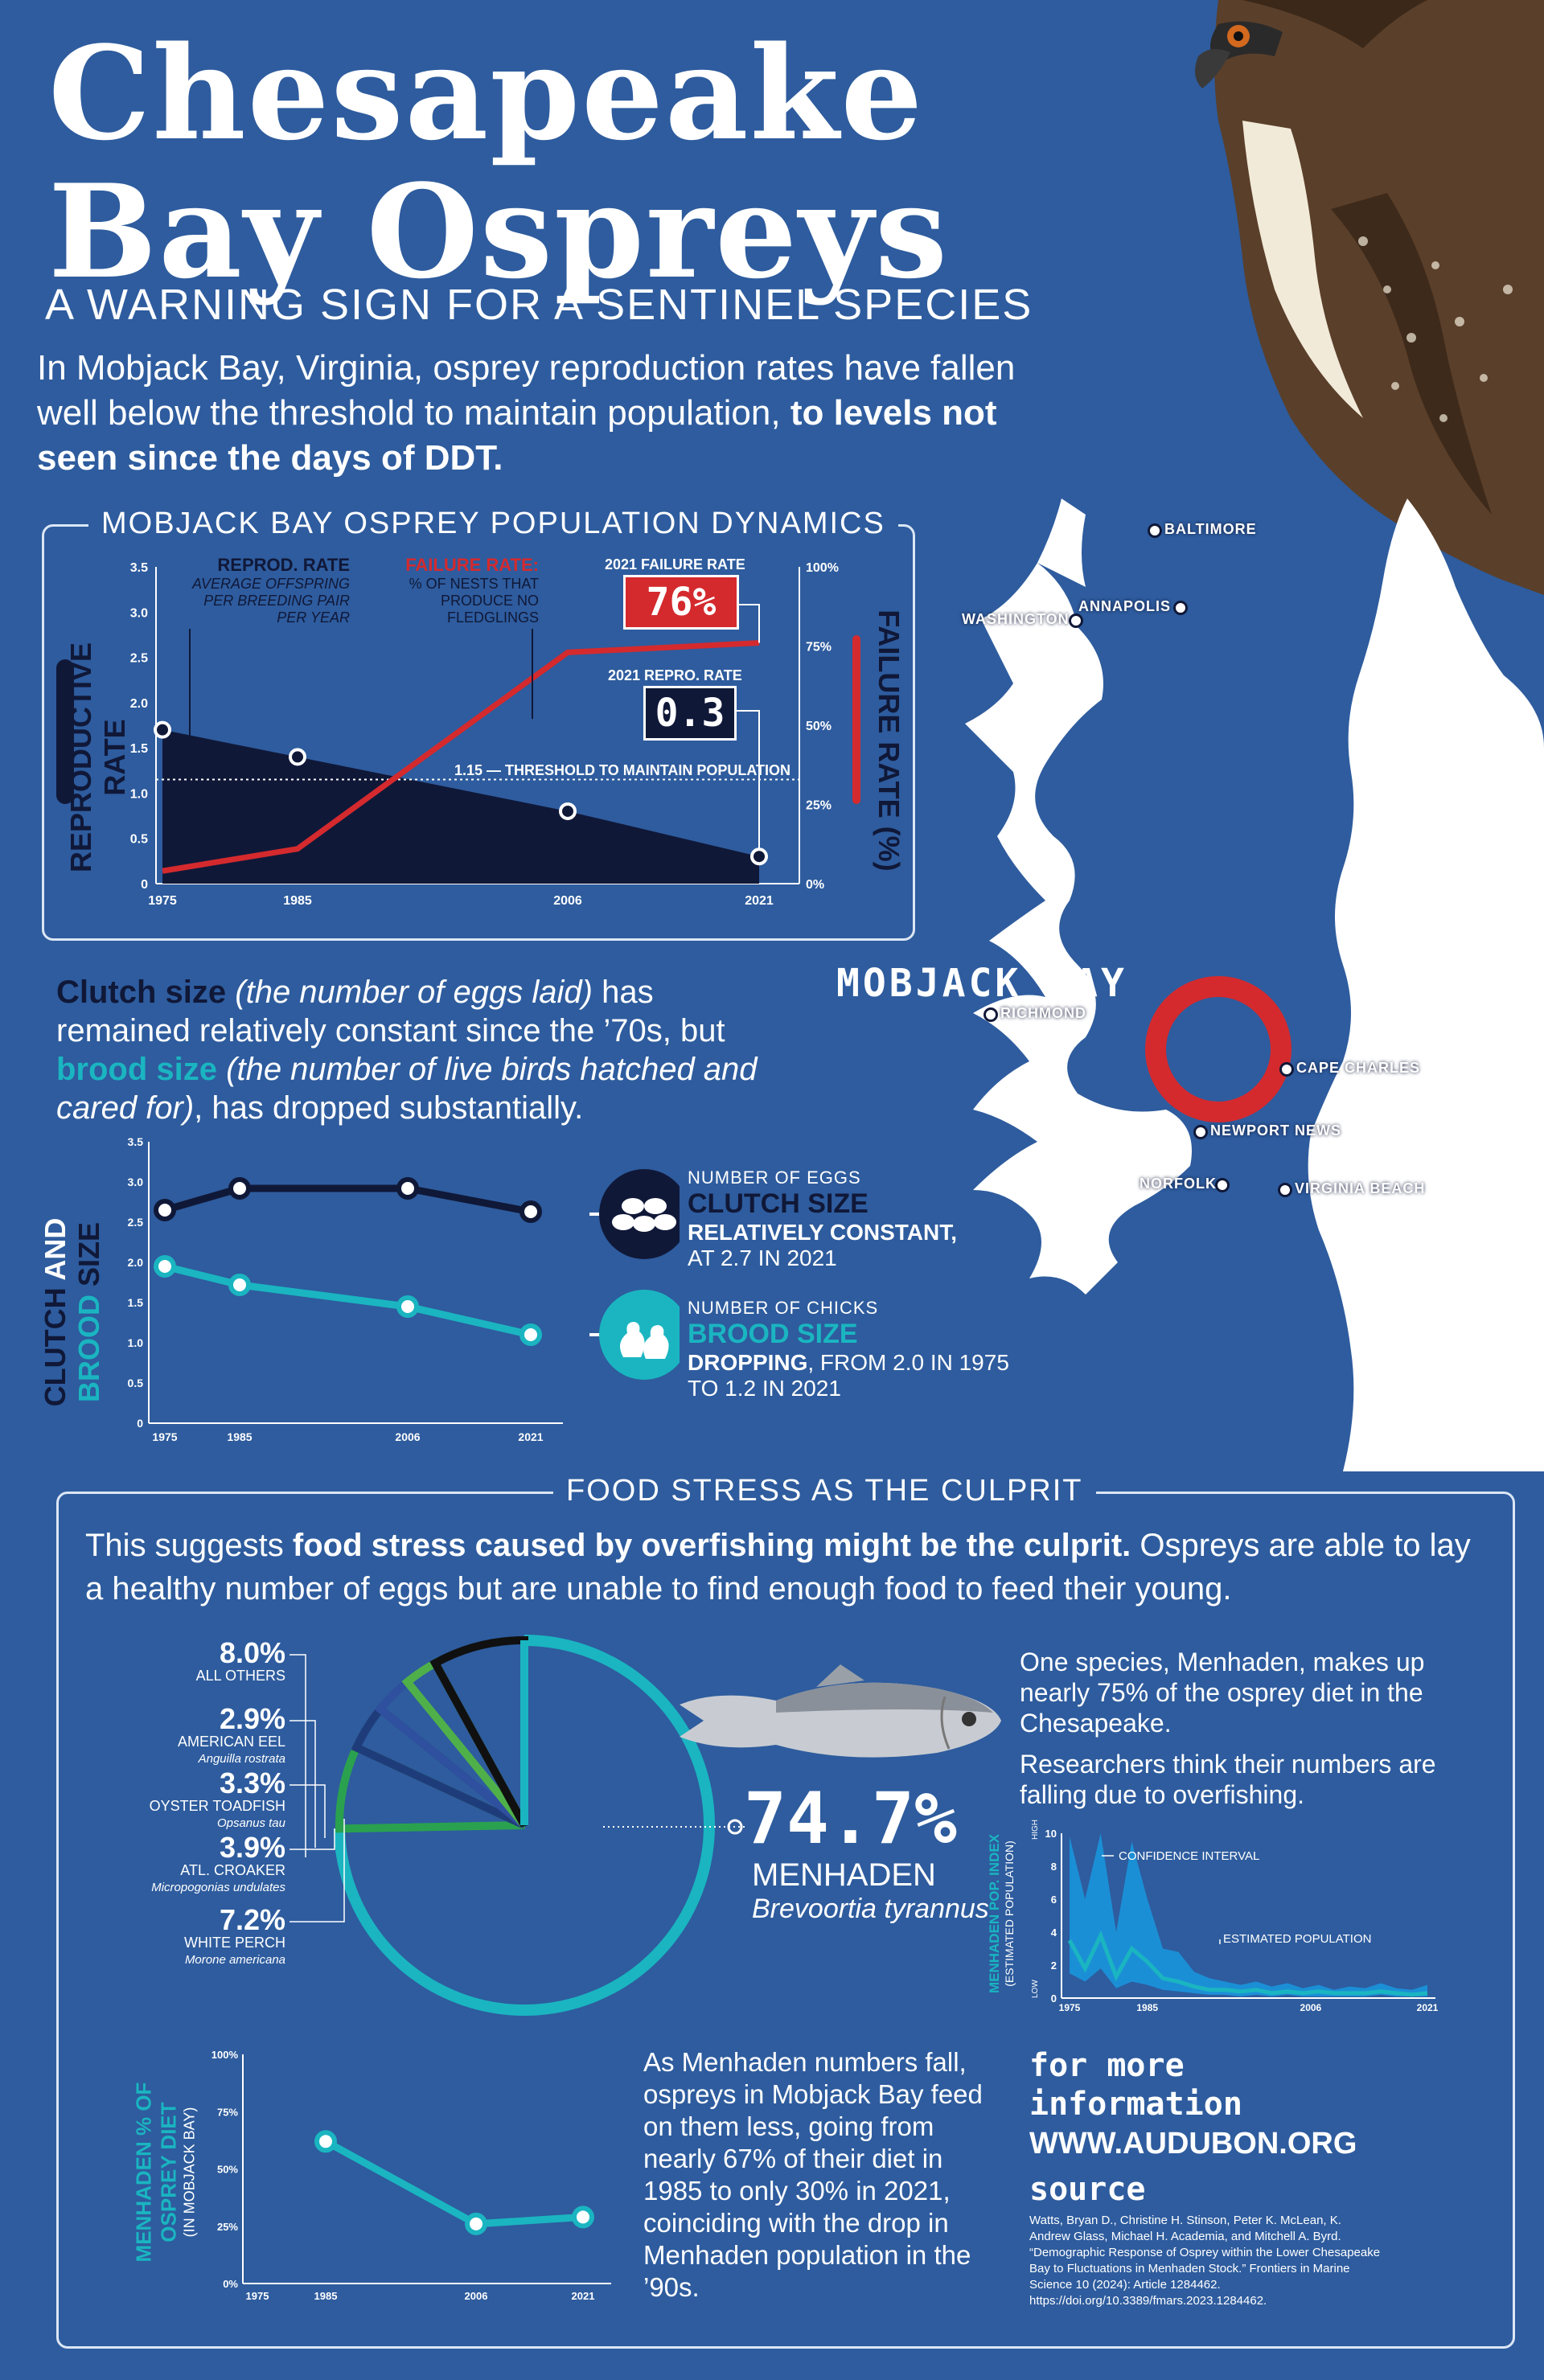 This screenshot has height=2380, width=1544. I want to click on page-title: Chesapeake Bay Ospreys, so click(498, 162).